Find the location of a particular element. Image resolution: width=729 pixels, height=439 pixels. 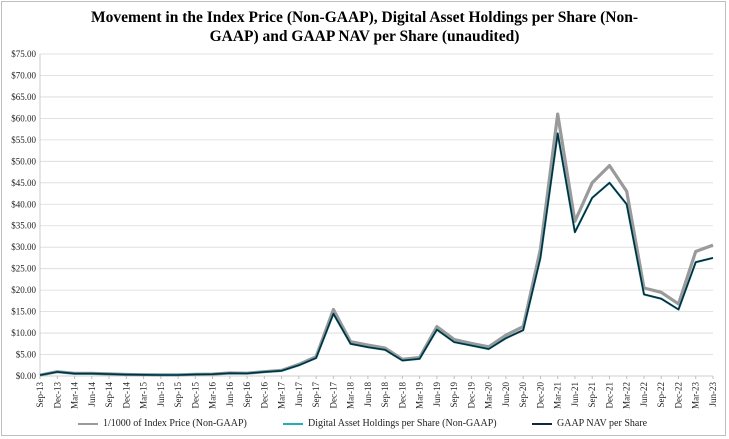

y-tick-label: $5.00 is located at coordinates (26, 355).